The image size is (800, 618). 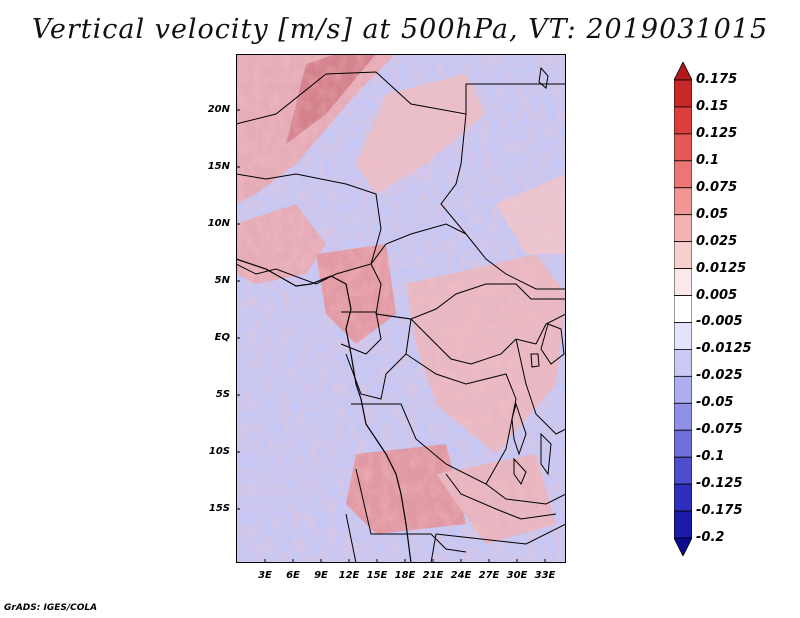 I want to click on colorbar-label: 0.1, so click(x=708, y=160).